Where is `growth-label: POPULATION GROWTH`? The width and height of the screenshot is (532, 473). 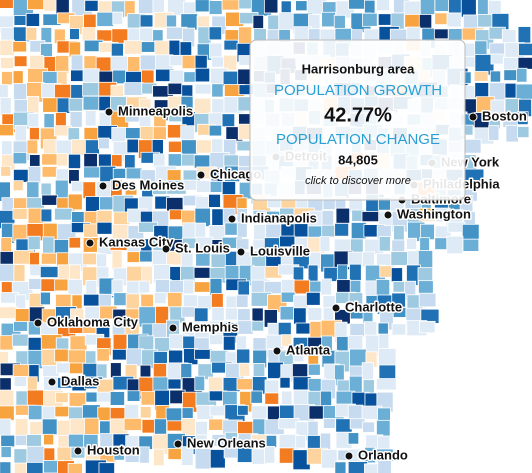
growth-label: POPULATION GROWTH is located at coordinates (358, 90).